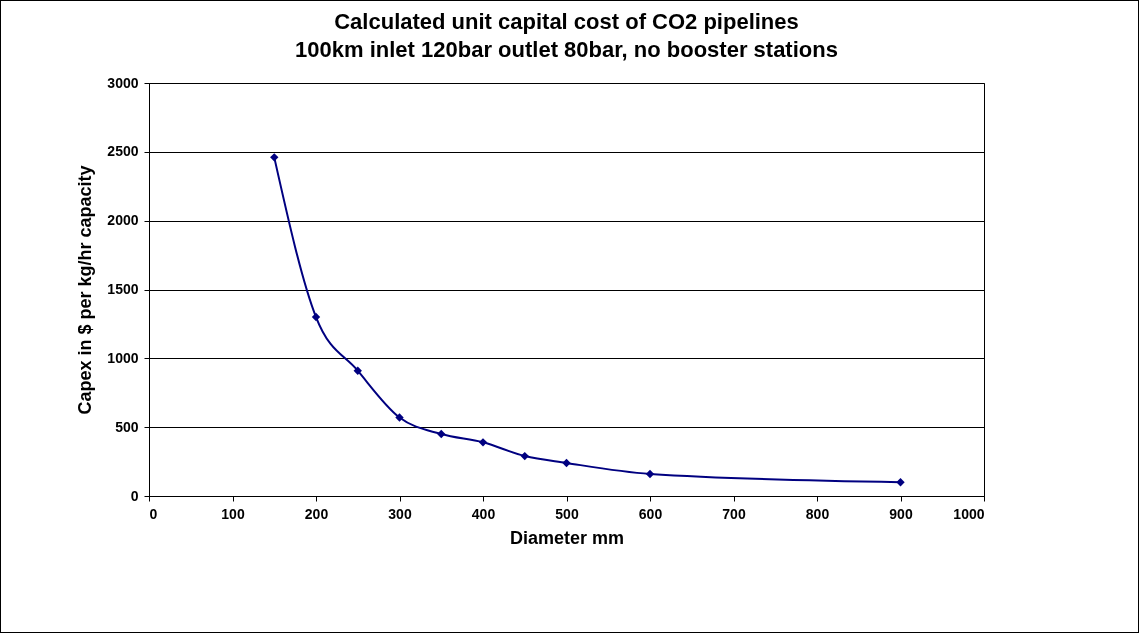 This screenshot has height=635, width=1141. I want to click on x-tick-label: 600, so click(650, 513).